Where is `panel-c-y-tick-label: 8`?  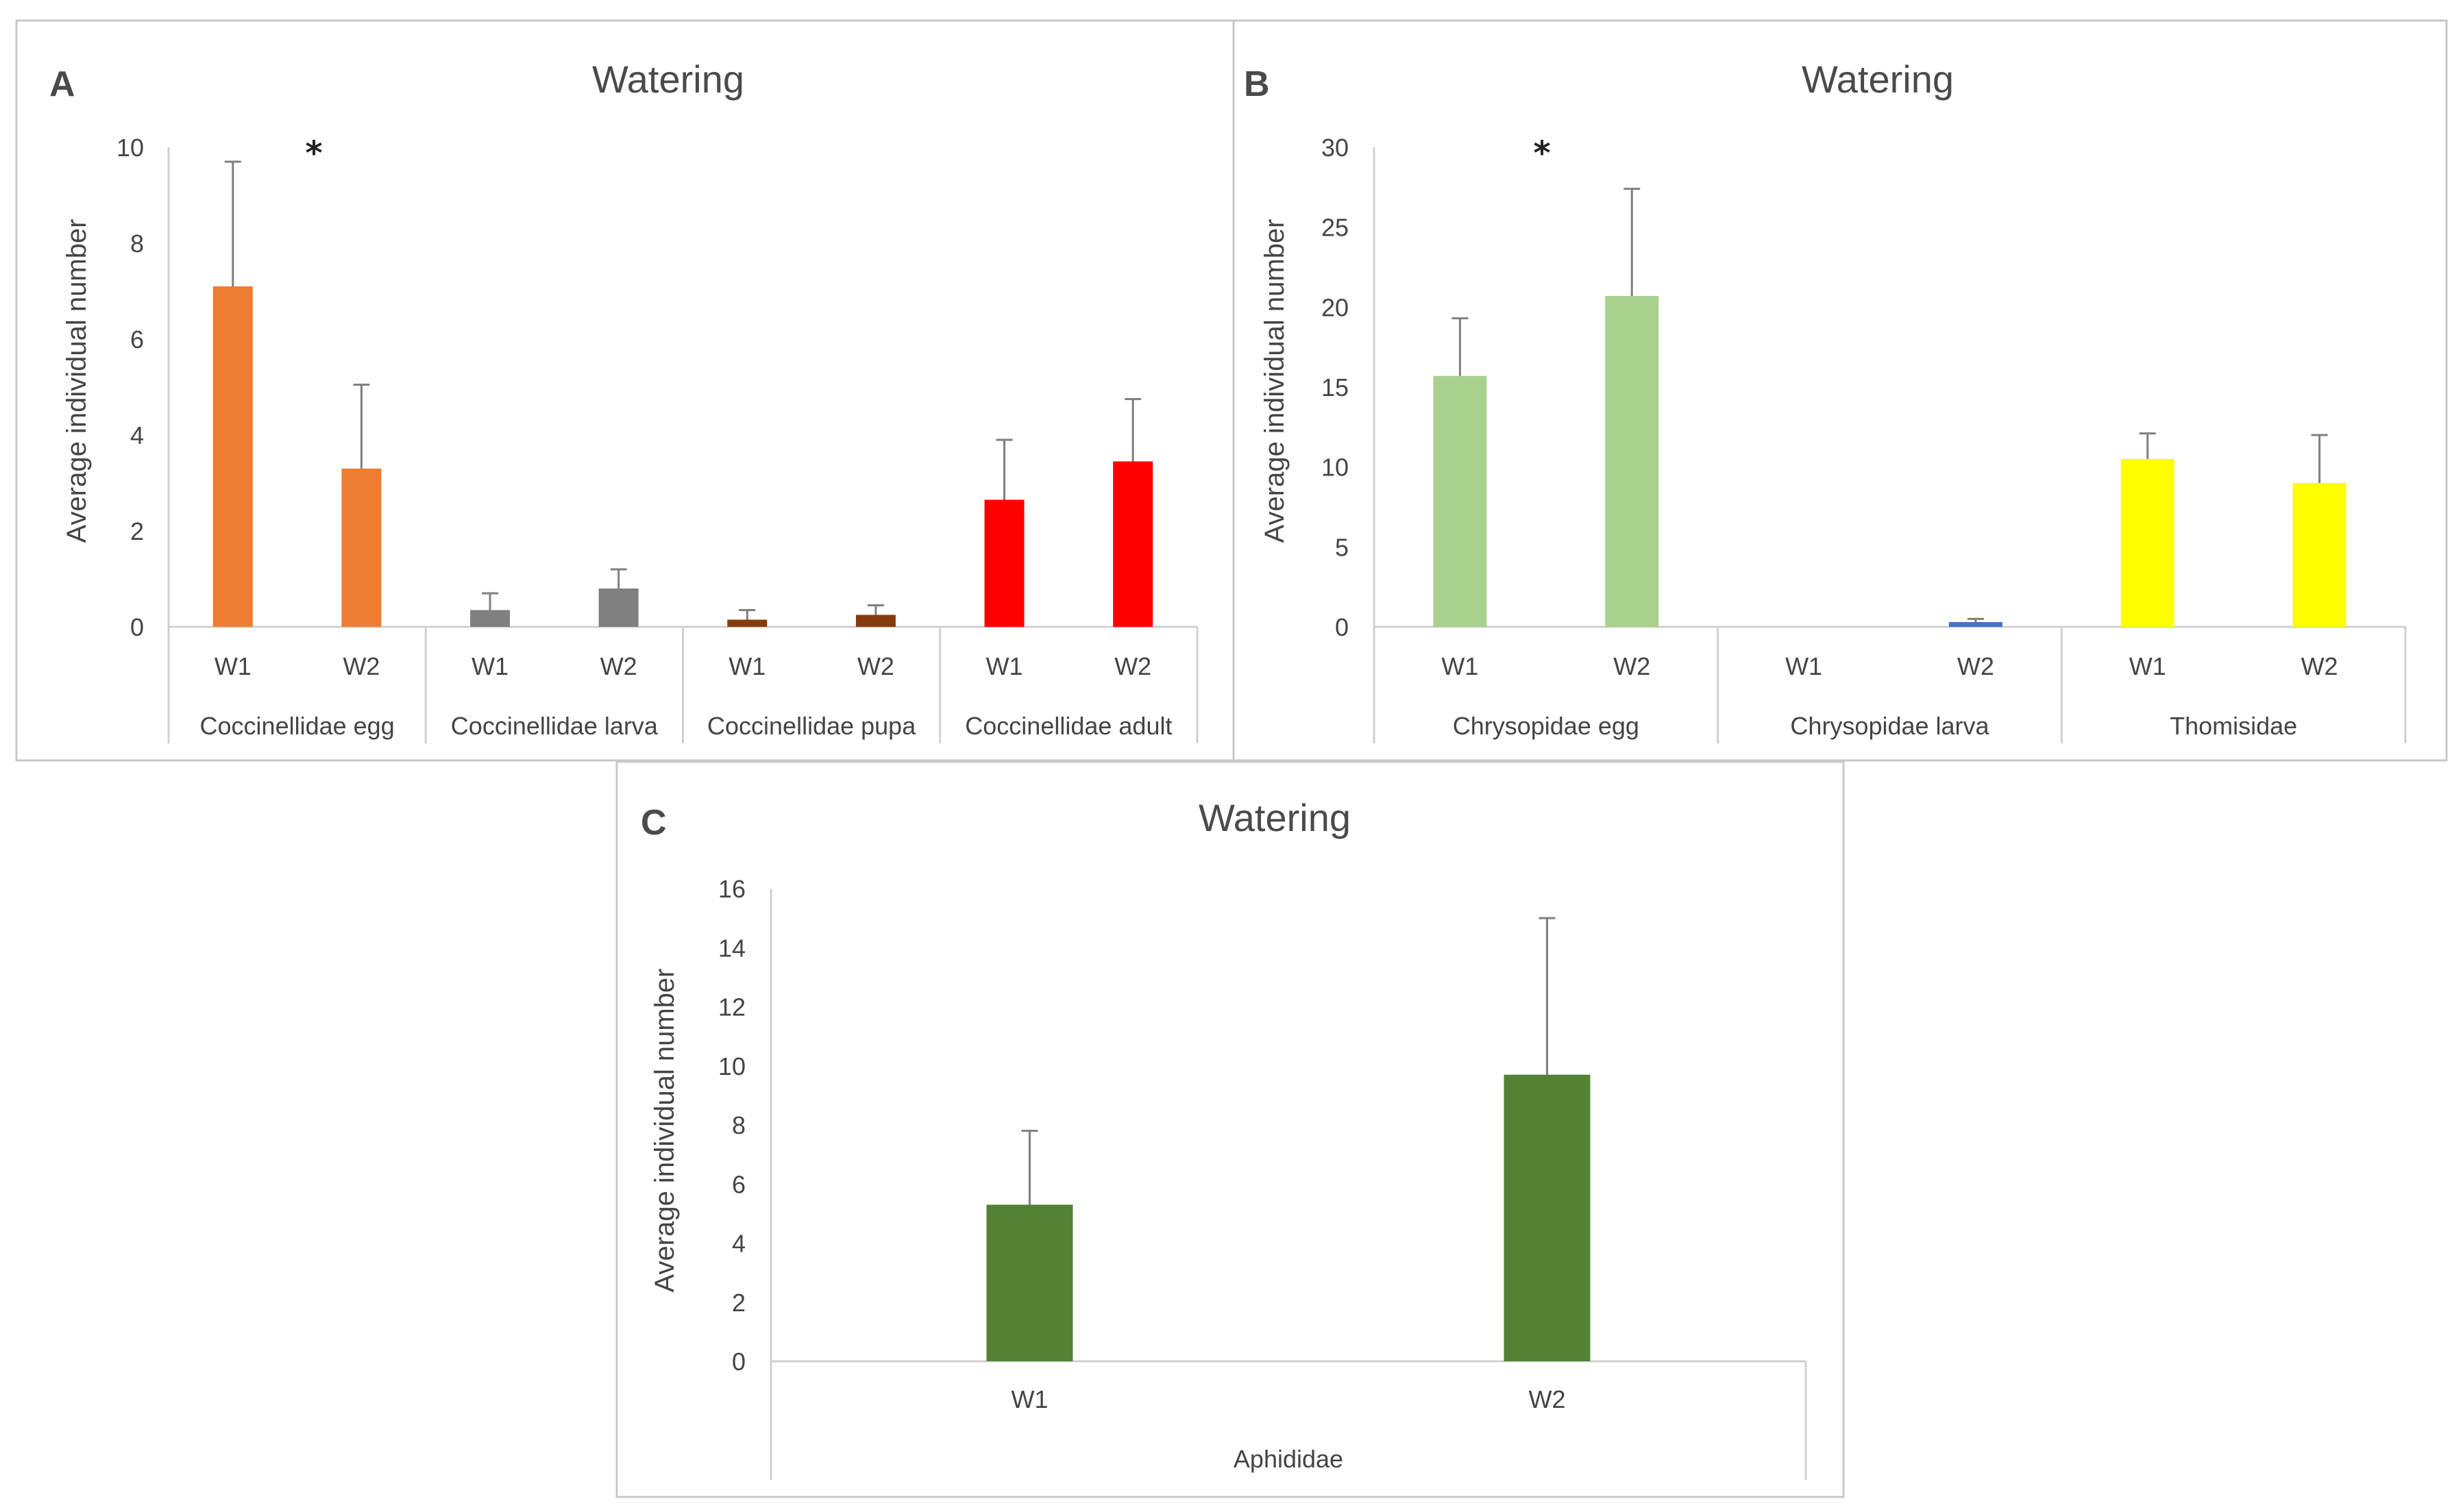 panel-c-y-tick-label: 8 is located at coordinates (739, 1125).